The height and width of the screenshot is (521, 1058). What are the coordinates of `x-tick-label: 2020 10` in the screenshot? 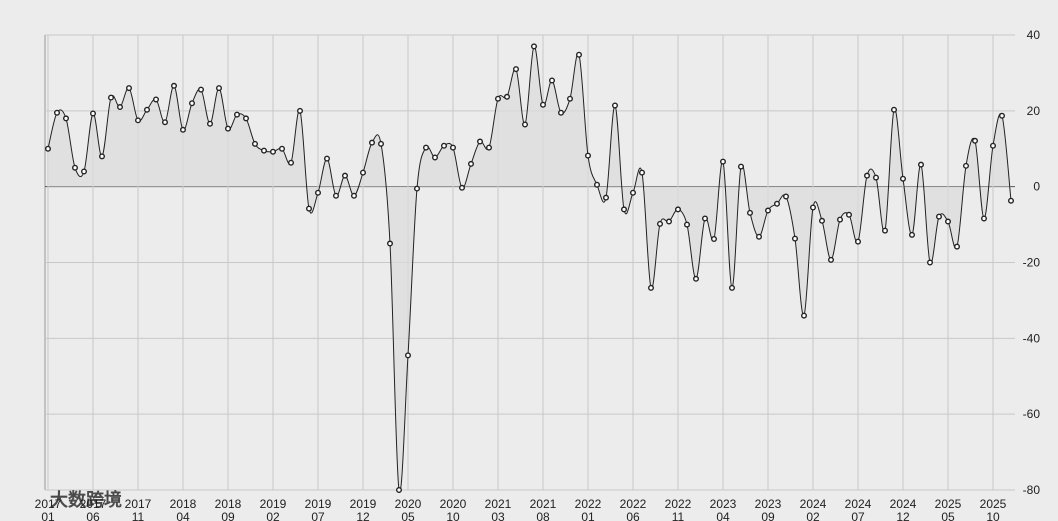 It's located at (453, 509).